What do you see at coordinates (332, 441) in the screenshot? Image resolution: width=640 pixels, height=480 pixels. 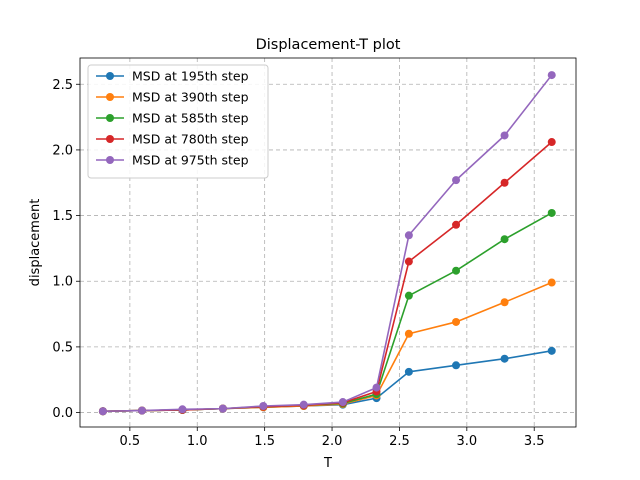 I see `x-tick-label: 2.0` at bounding box center [332, 441].